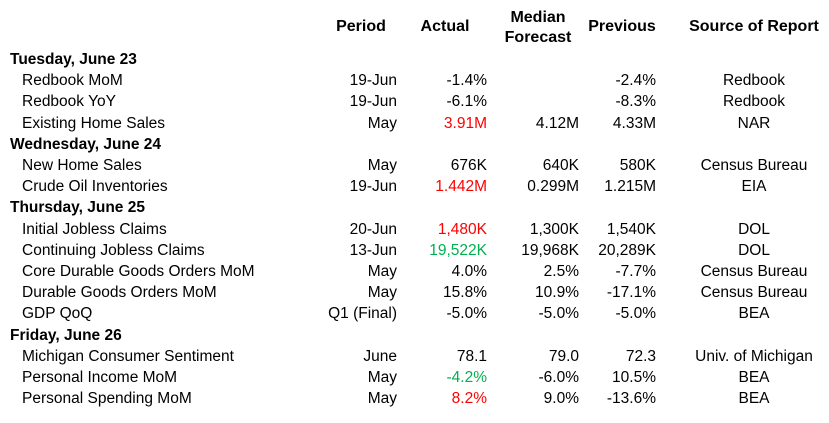 The width and height of the screenshot is (829, 423). What do you see at coordinates (559, 314) in the screenshot?
I see `forecast-cell: -5.0%` at bounding box center [559, 314].